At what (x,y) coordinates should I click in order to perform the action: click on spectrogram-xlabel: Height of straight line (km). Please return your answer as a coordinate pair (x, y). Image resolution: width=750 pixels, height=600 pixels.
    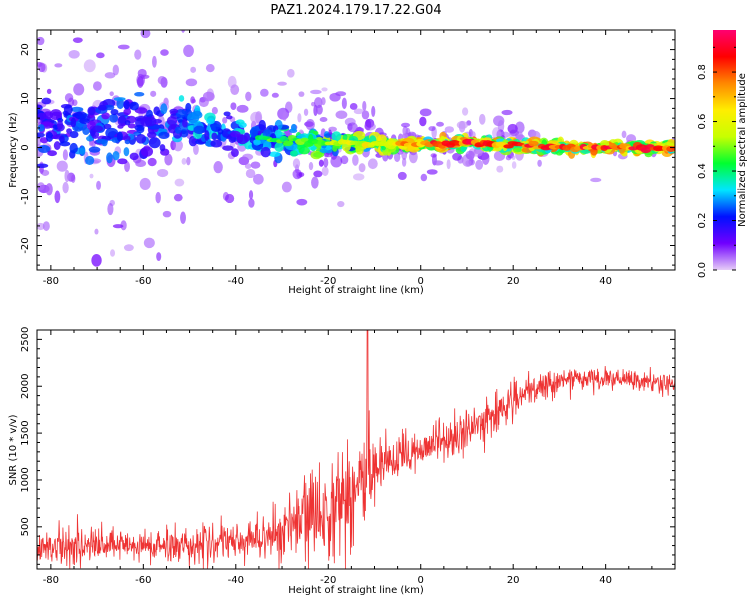
    Looking at the image, I should click on (356, 290).